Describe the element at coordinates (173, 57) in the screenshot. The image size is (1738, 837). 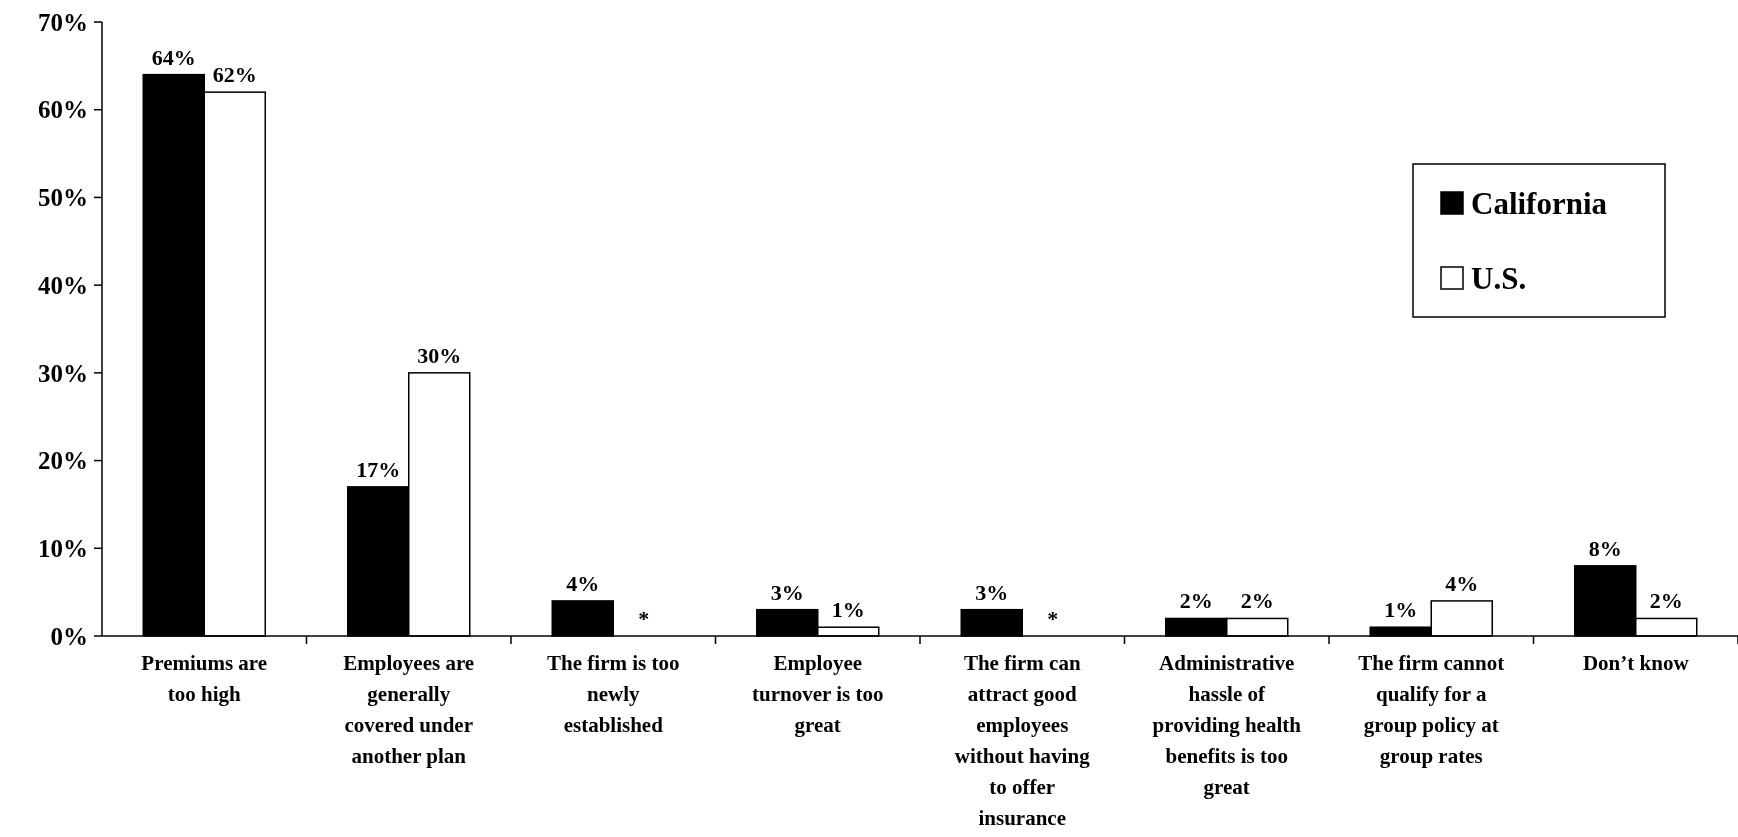
I see `data-label: 64%` at that location.